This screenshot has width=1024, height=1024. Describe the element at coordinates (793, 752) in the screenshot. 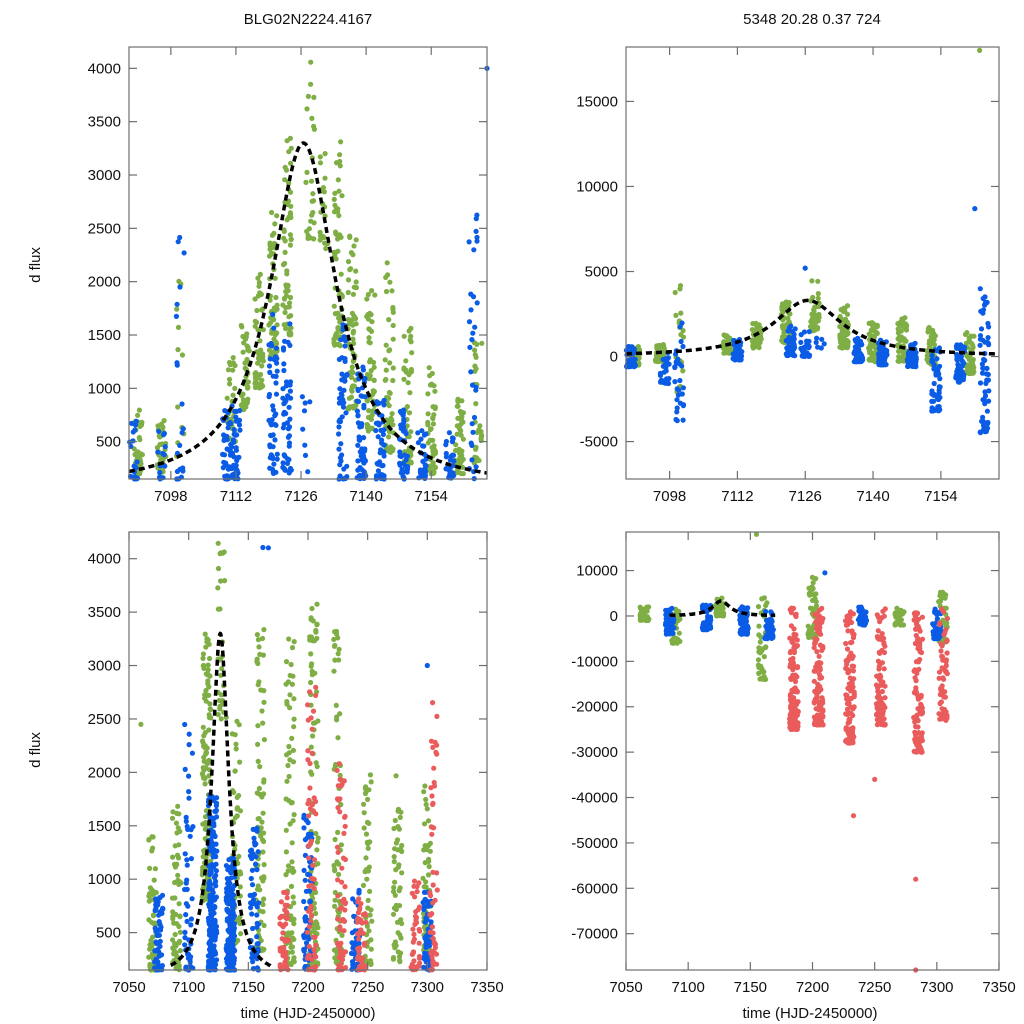

I see `scatter-points` at that location.